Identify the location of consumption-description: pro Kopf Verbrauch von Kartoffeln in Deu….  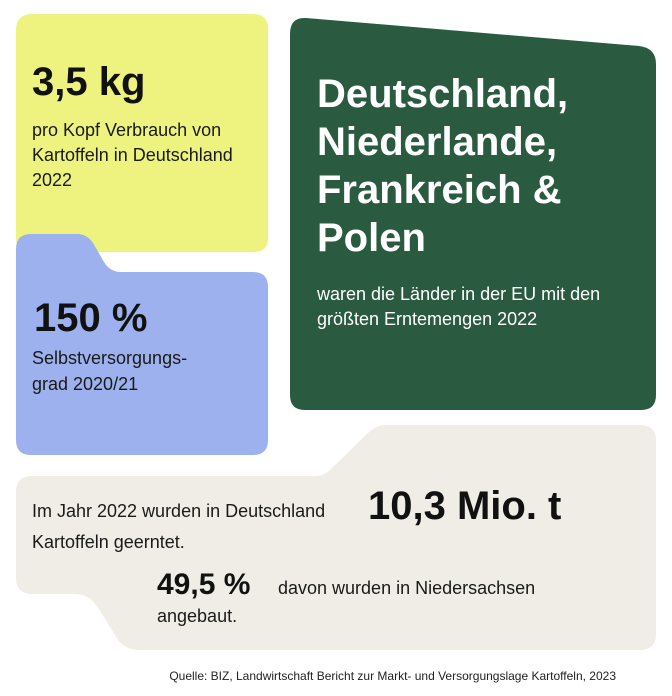
(132, 155).